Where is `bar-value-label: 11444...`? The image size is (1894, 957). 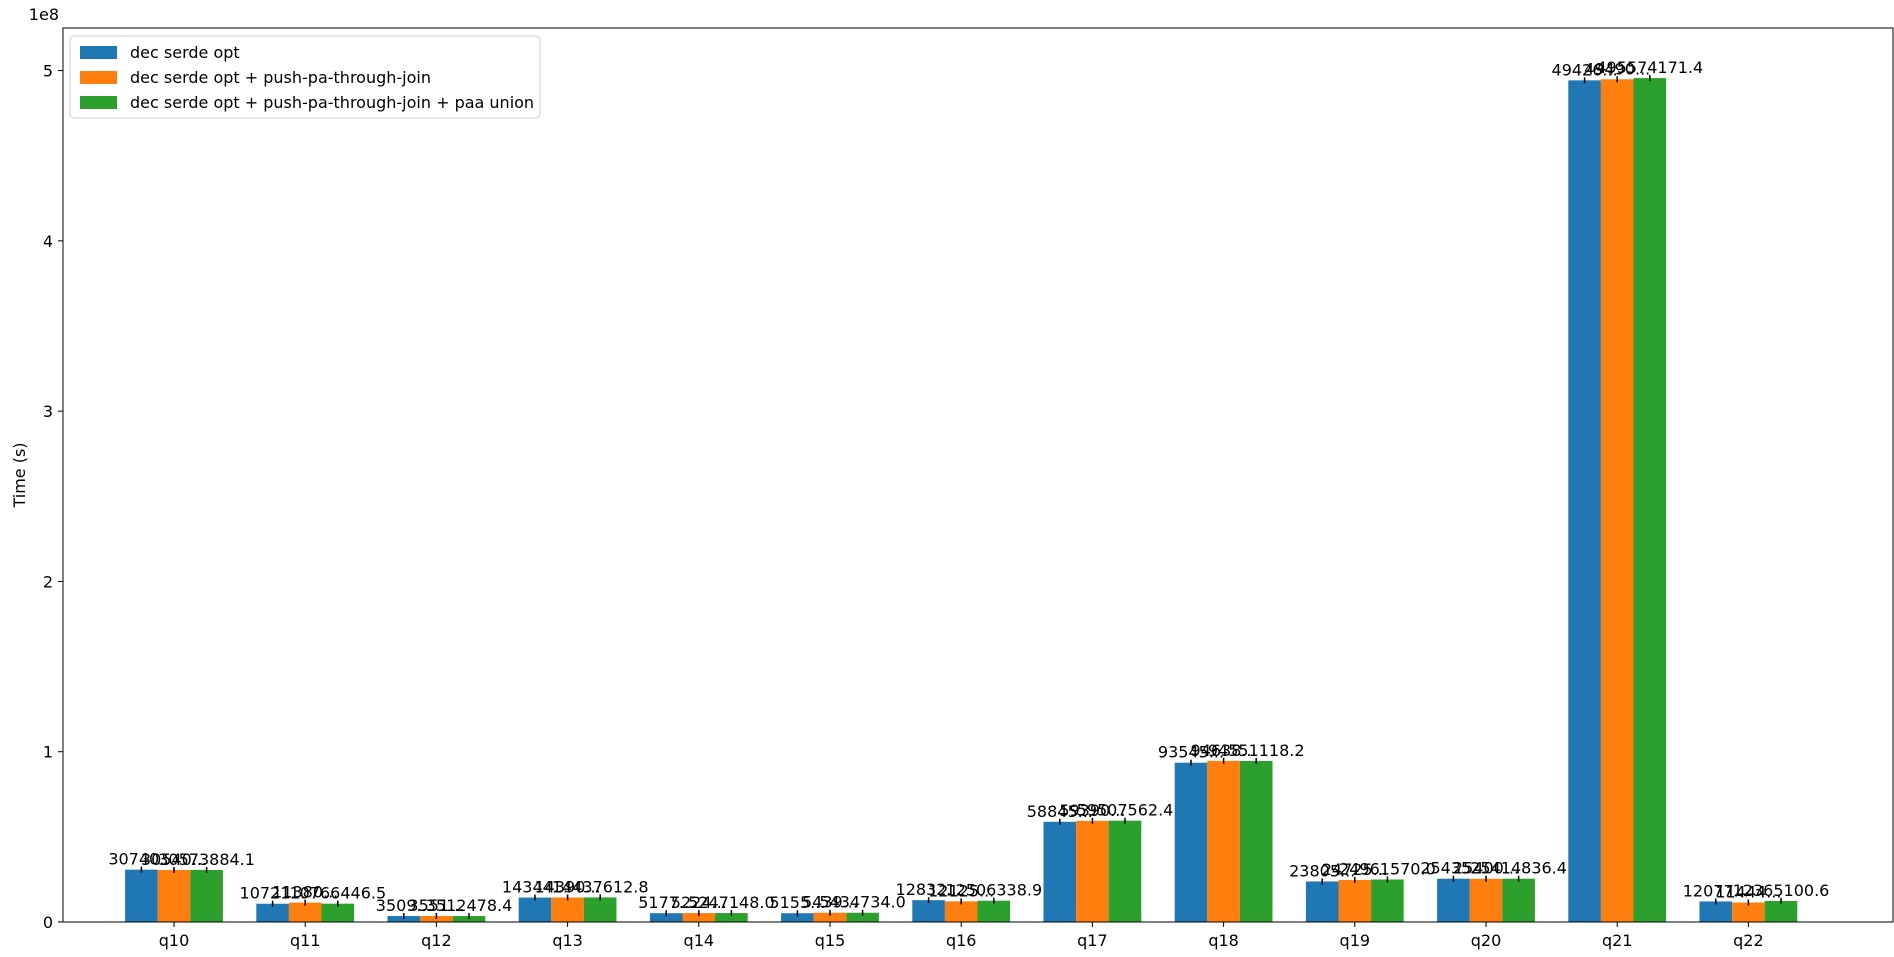
bar-value-label: 11444... is located at coordinates (1748, 892).